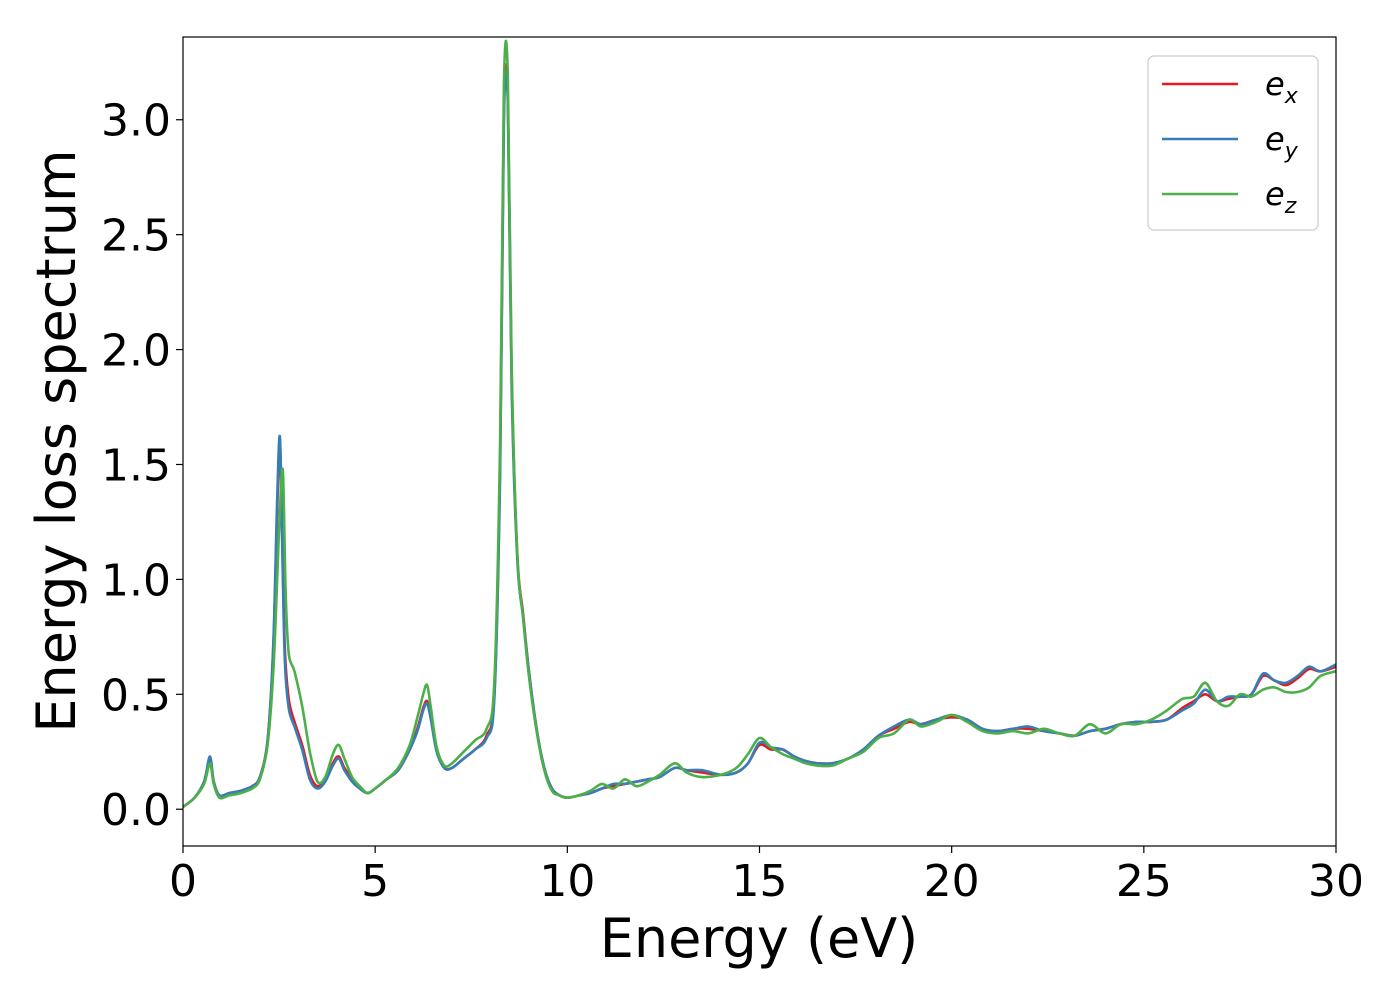 Image resolution: width=1400 pixels, height=1000 pixels. Describe the element at coordinates (136, 351) in the screenshot. I see `y-tick-label: 2.0` at that location.